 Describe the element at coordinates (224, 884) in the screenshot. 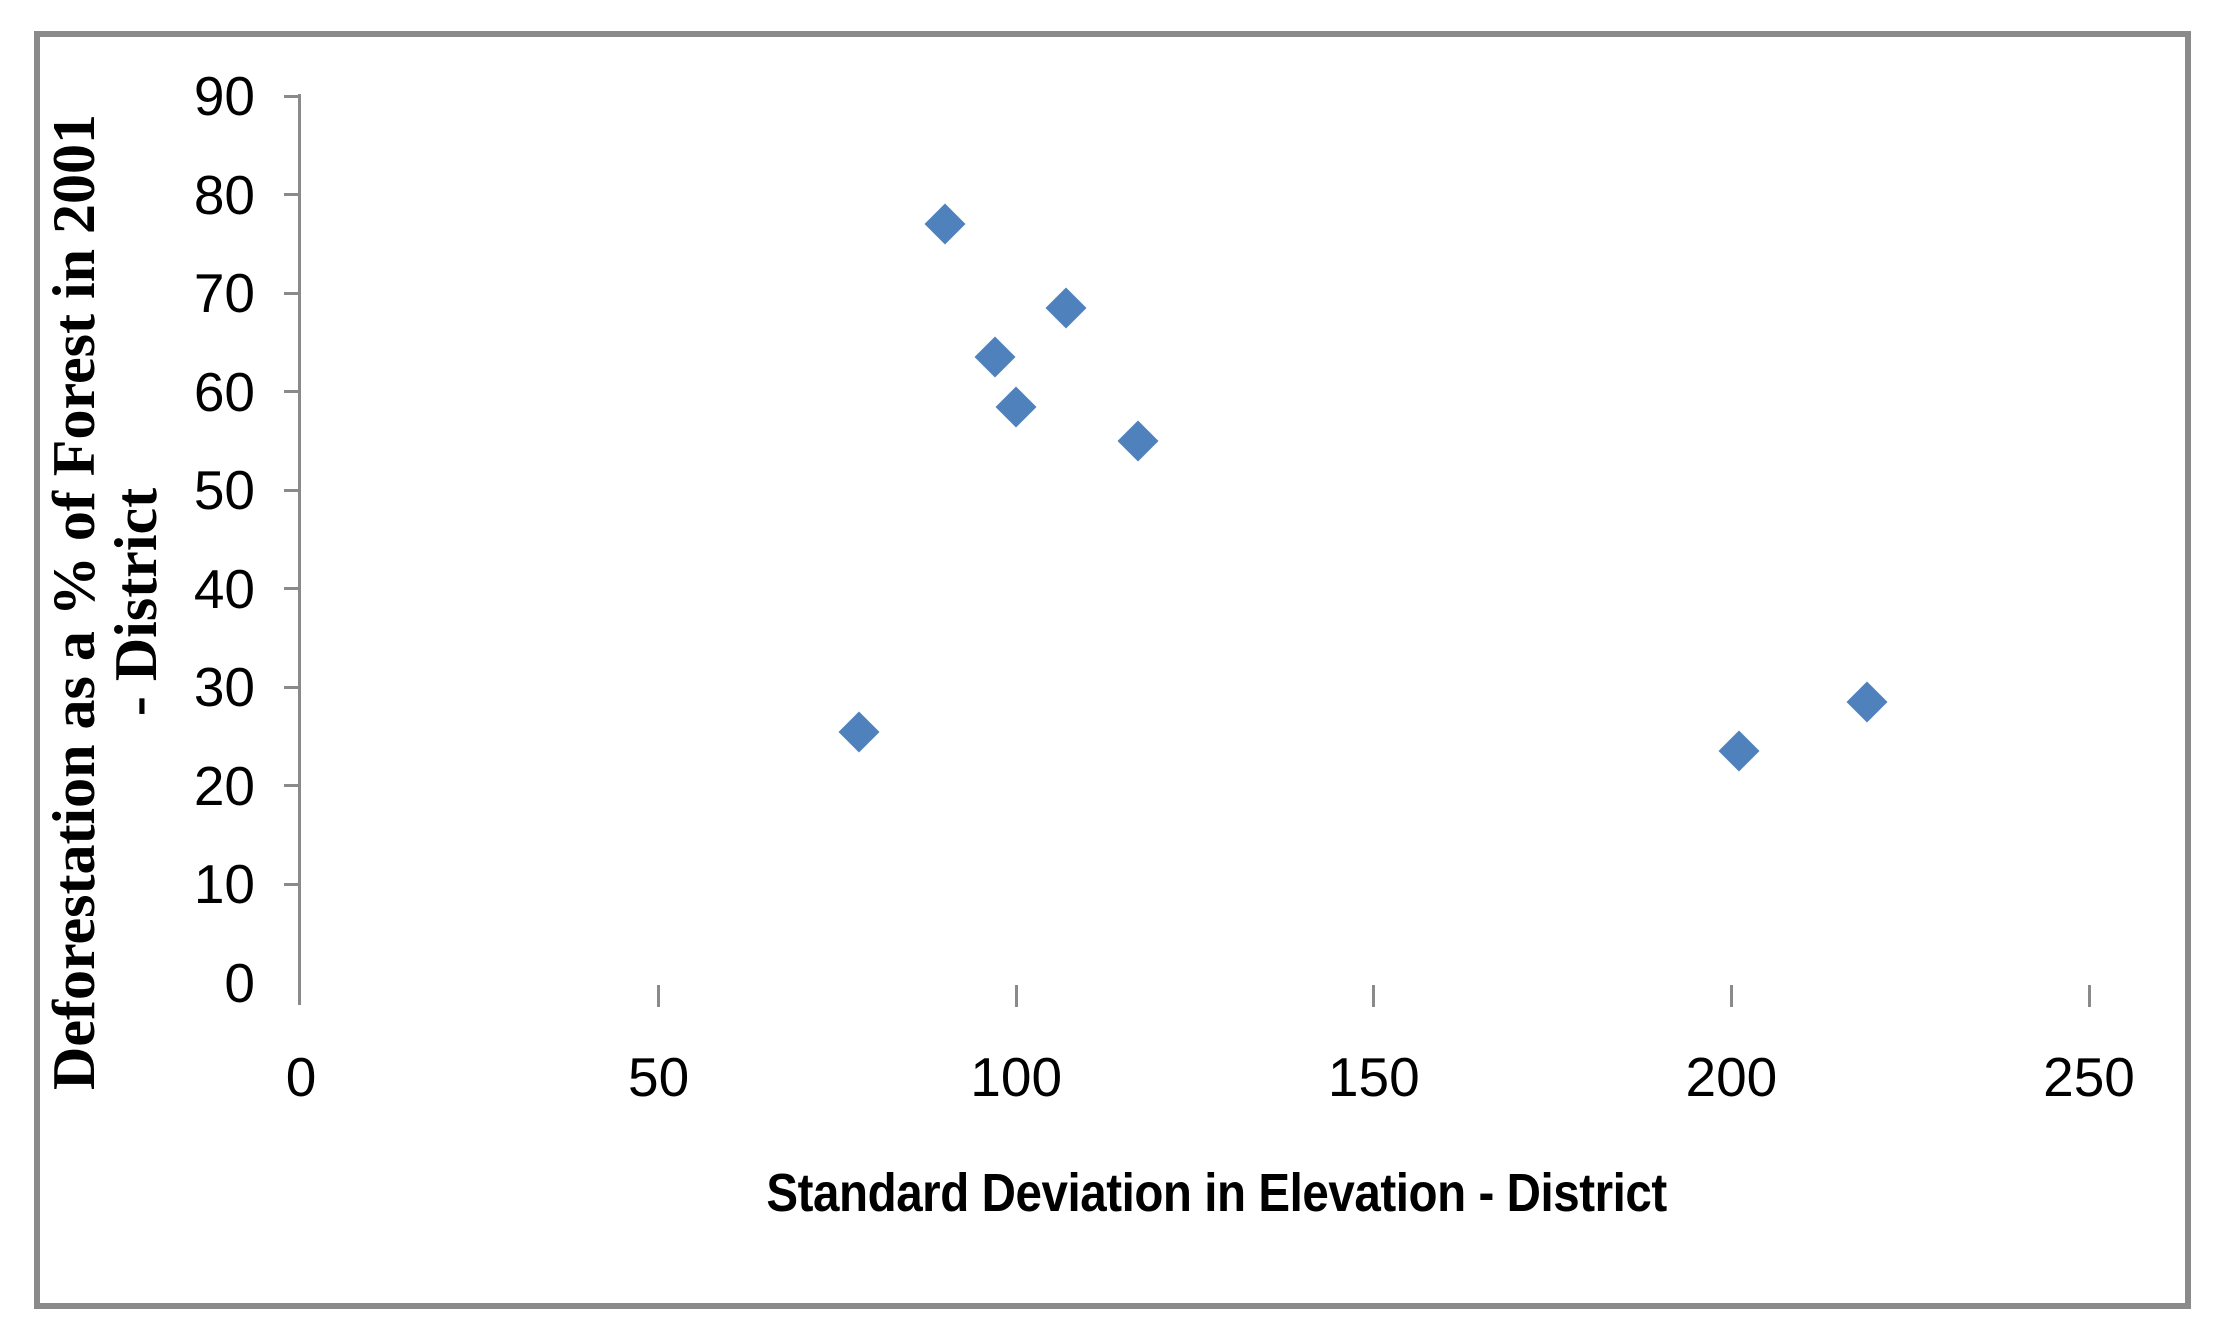

I see `y-axis-tick-label-10: 10` at that location.